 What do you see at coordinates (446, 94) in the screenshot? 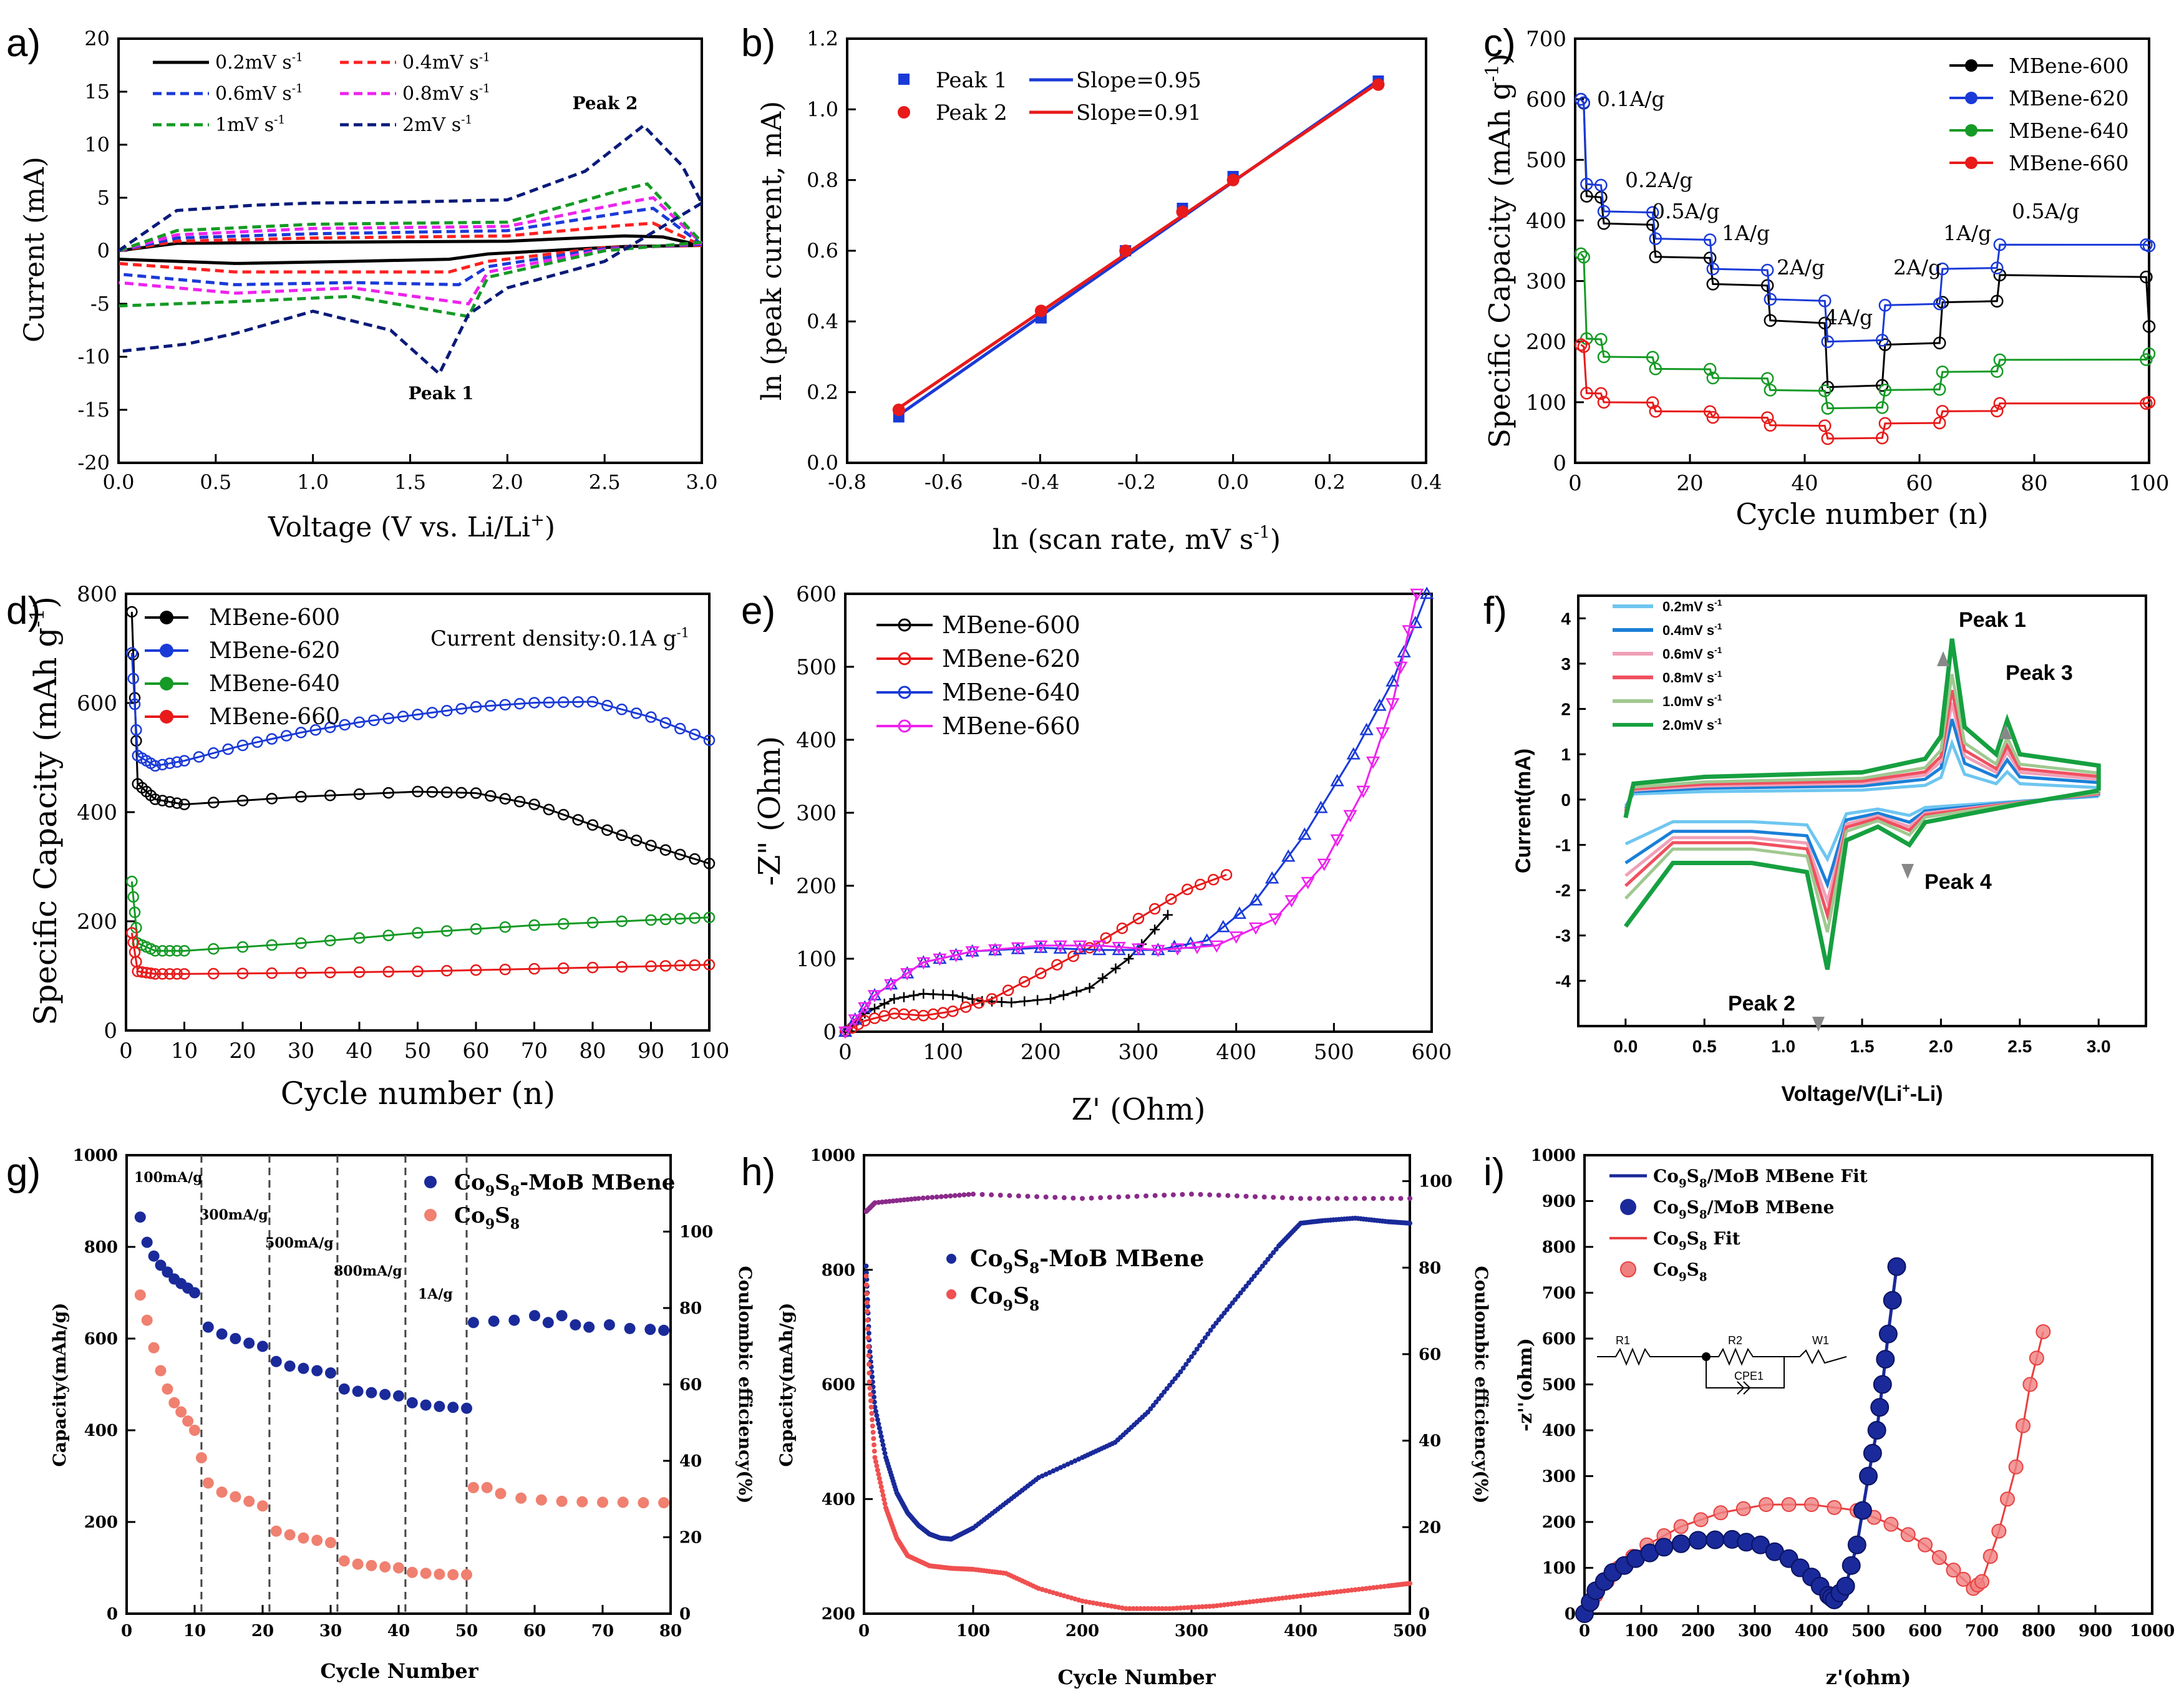
I see `legend-label: 0.8mV s-1` at bounding box center [446, 94].